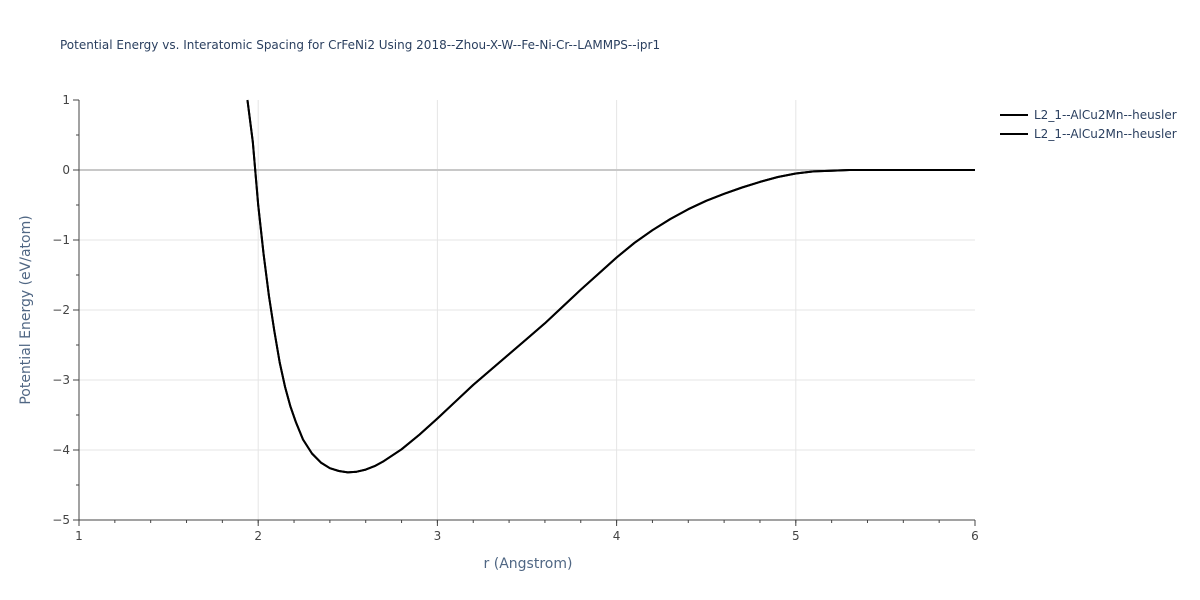 Image resolution: width=1200 pixels, height=600 pixels. Describe the element at coordinates (527, 536) in the screenshot. I see `x-tick-labels: 1 2 3 4 5 6` at that location.